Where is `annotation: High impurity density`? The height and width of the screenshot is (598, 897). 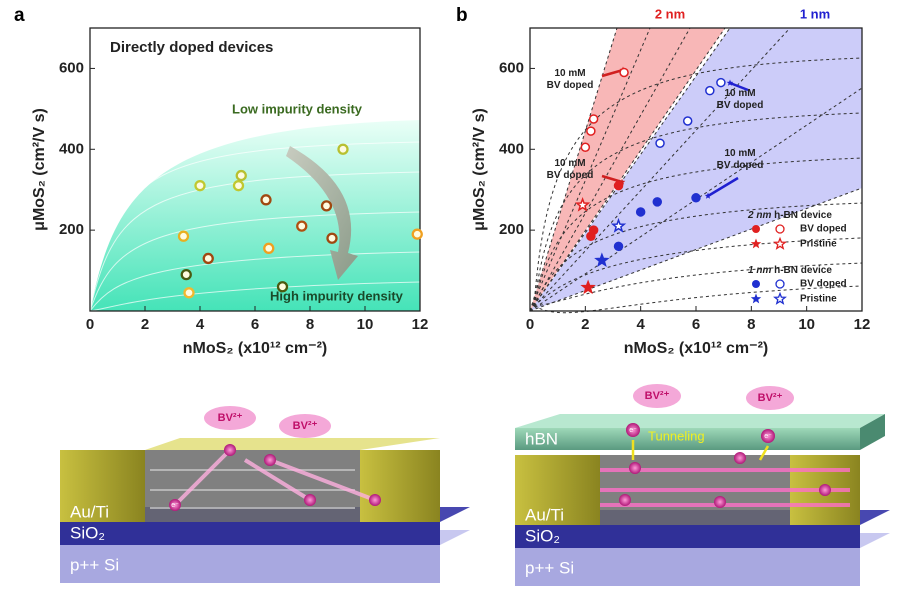
annotation: High impurity density is located at coordinates (337, 295).